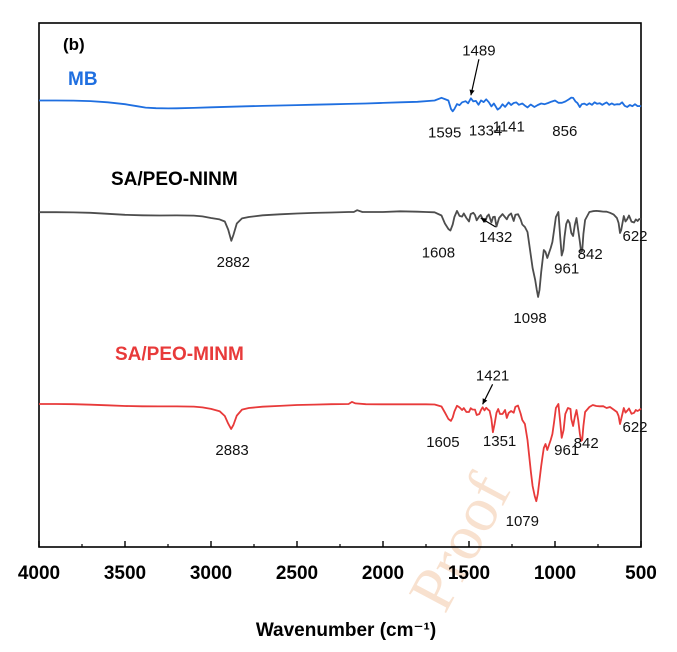  Describe the element at coordinates (337, 562) in the screenshot. I see `x-axis: 4000 3500 3000 2500 2000 1500 1000 500` at that location.